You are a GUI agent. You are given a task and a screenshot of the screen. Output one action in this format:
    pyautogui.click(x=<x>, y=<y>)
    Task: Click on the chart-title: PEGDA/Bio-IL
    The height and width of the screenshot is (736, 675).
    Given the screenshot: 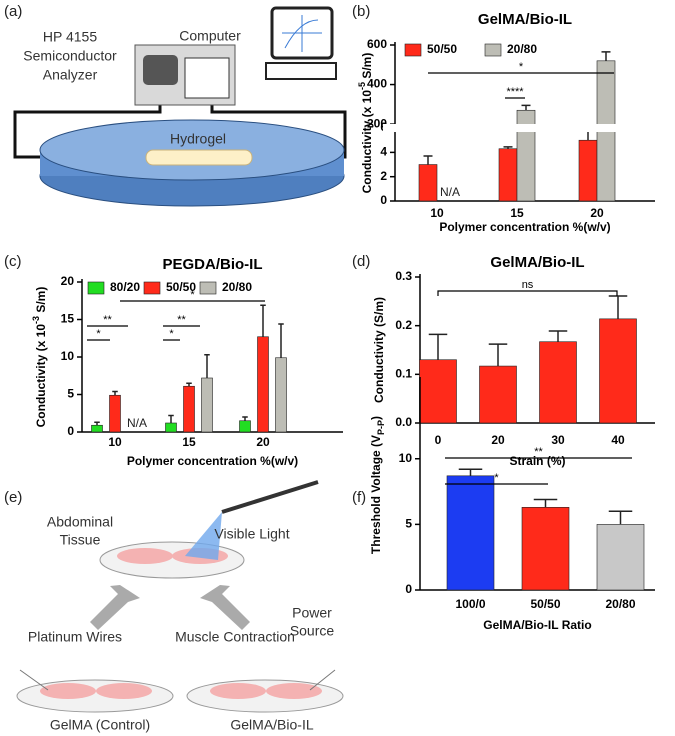 What is the action you would take?
    pyautogui.click(x=213, y=264)
    